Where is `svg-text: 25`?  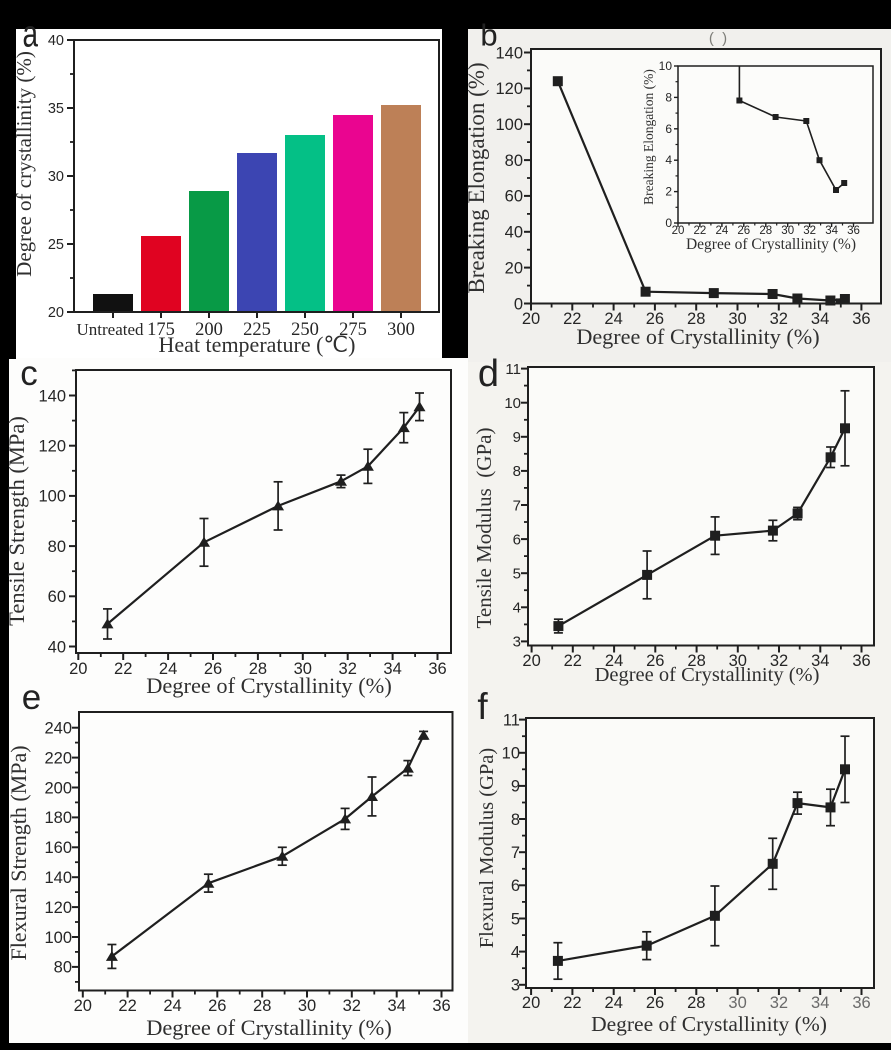 svg-text: 25 is located at coordinates (56, 245).